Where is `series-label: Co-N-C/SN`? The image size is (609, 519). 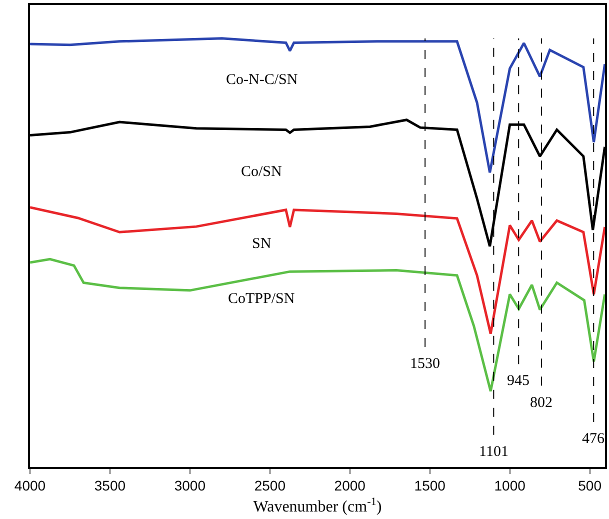 series-label: Co-N-C/SN is located at coordinates (262, 80).